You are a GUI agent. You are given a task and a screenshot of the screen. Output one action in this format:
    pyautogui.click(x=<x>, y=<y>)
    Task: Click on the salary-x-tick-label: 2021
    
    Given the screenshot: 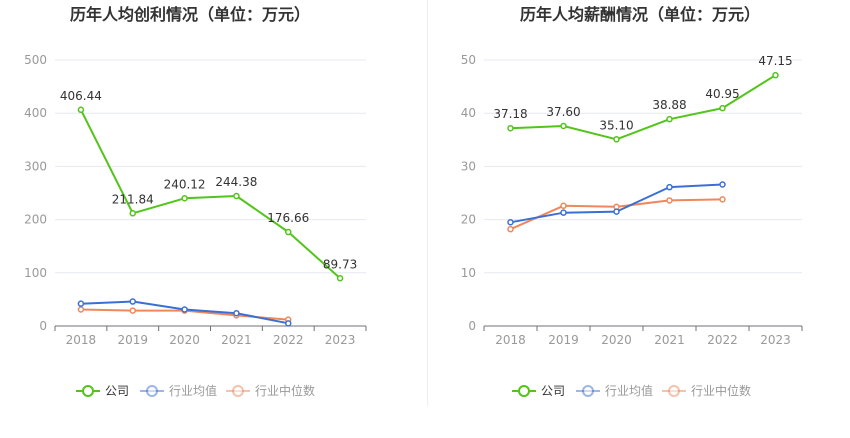 What is the action you would take?
    pyautogui.click(x=669, y=340)
    